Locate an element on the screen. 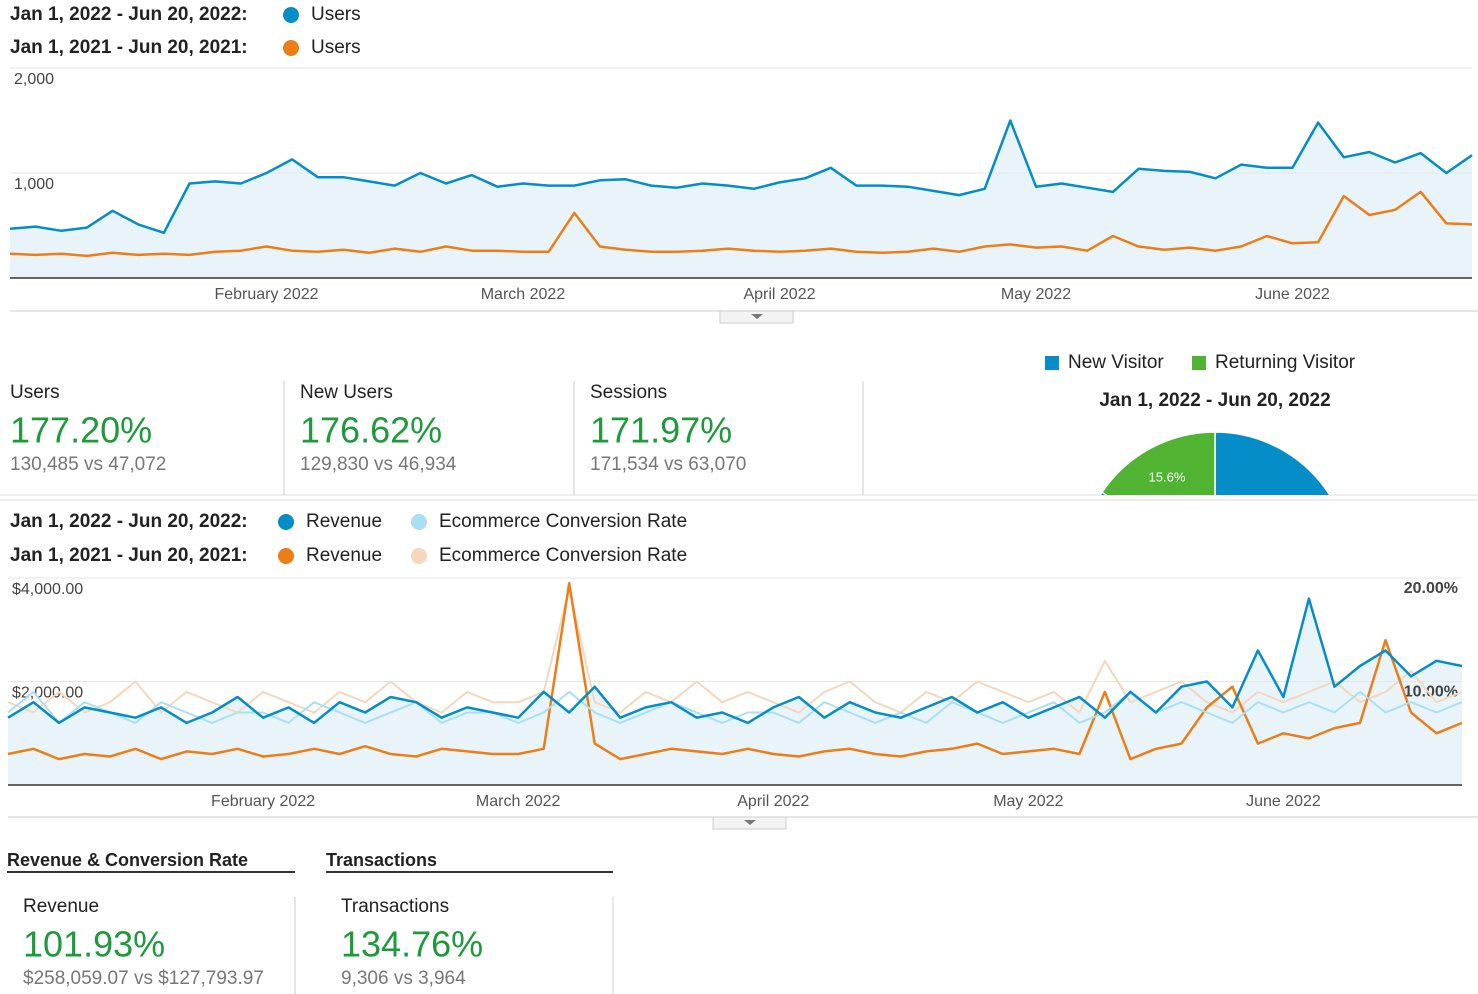  legend-label: New Visitor is located at coordinates (1116, 362).